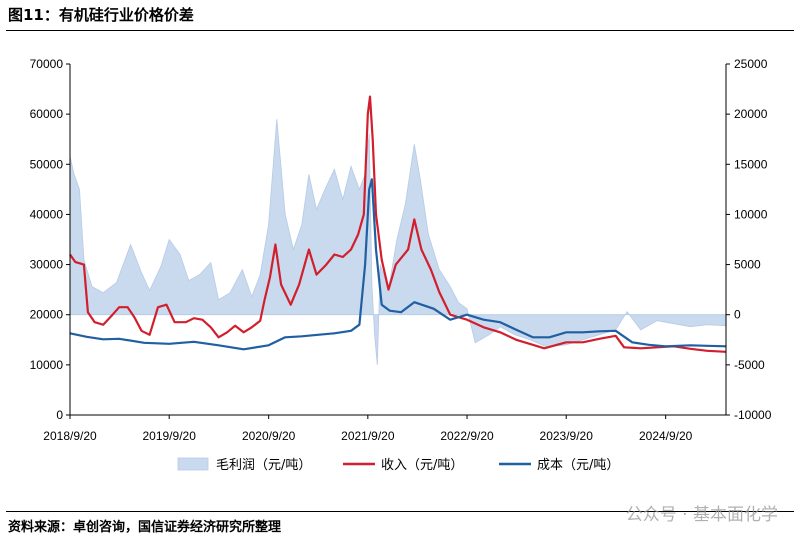  Describe the element at coordinates (59, 415) in the screenshot. I see `y-left-tick-label: 0` at that location.